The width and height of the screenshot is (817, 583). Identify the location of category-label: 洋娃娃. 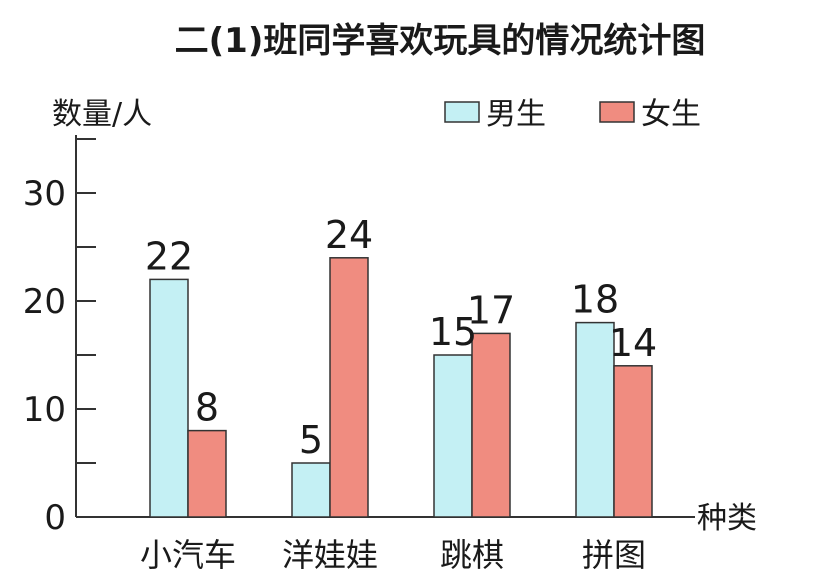
(330, 555).